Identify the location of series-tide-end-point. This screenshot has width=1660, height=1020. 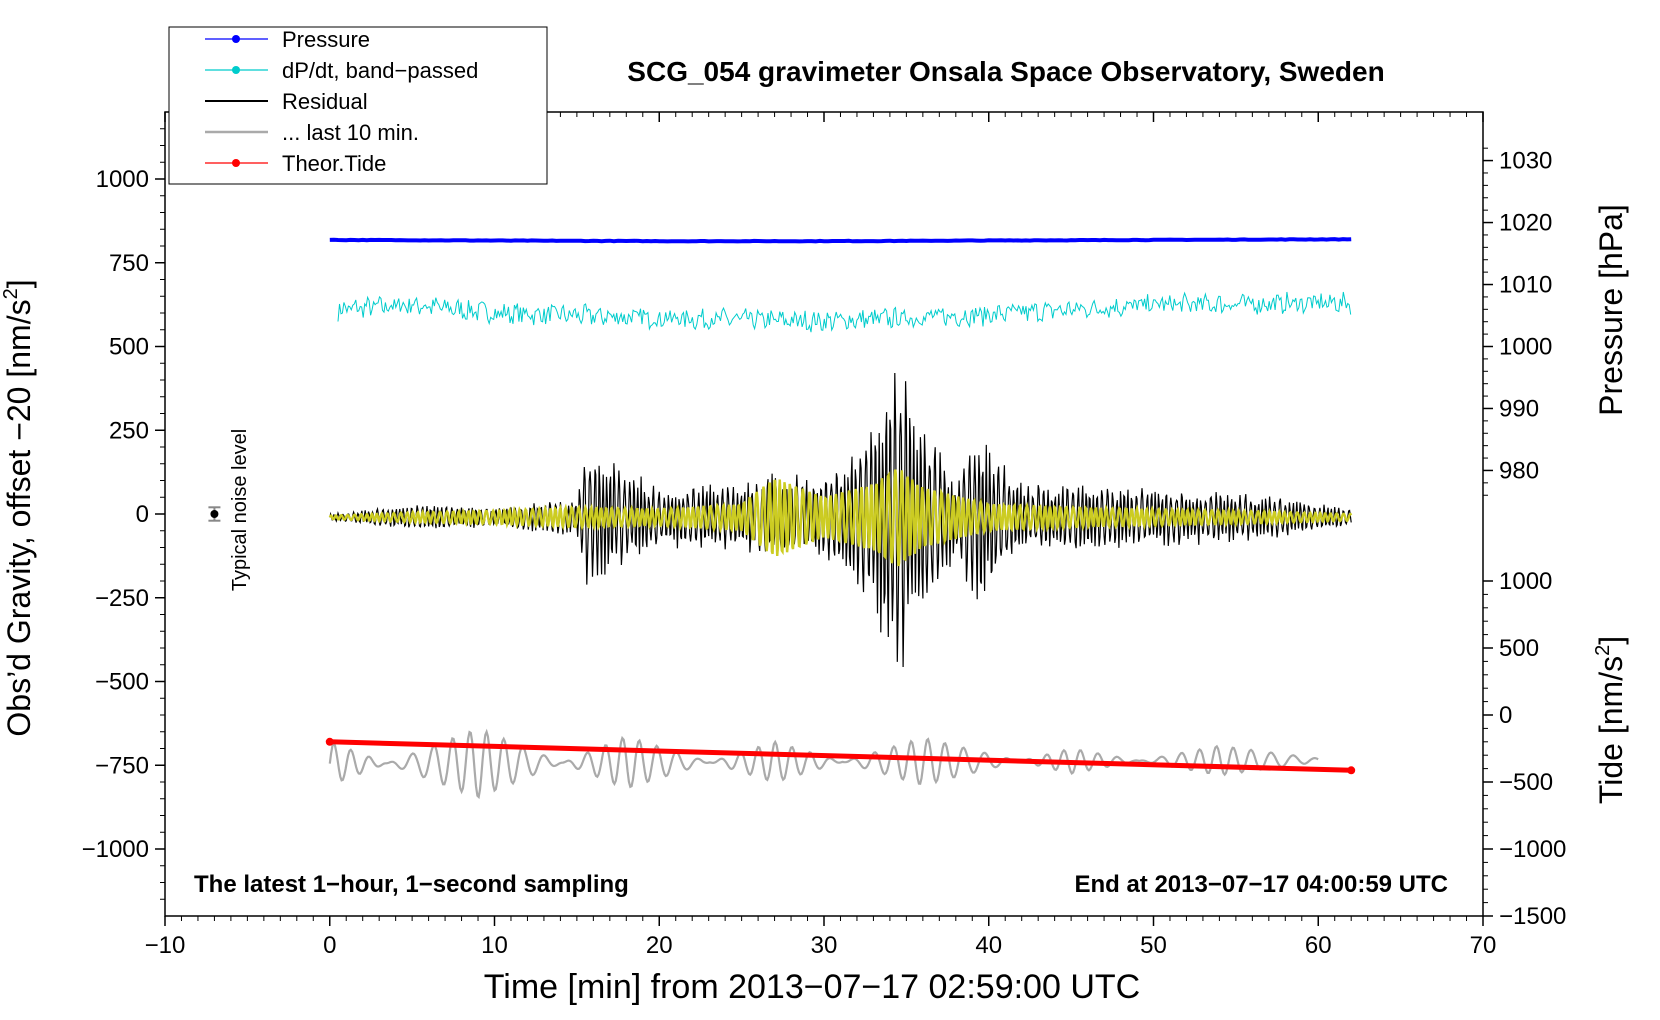
(1351, 770).